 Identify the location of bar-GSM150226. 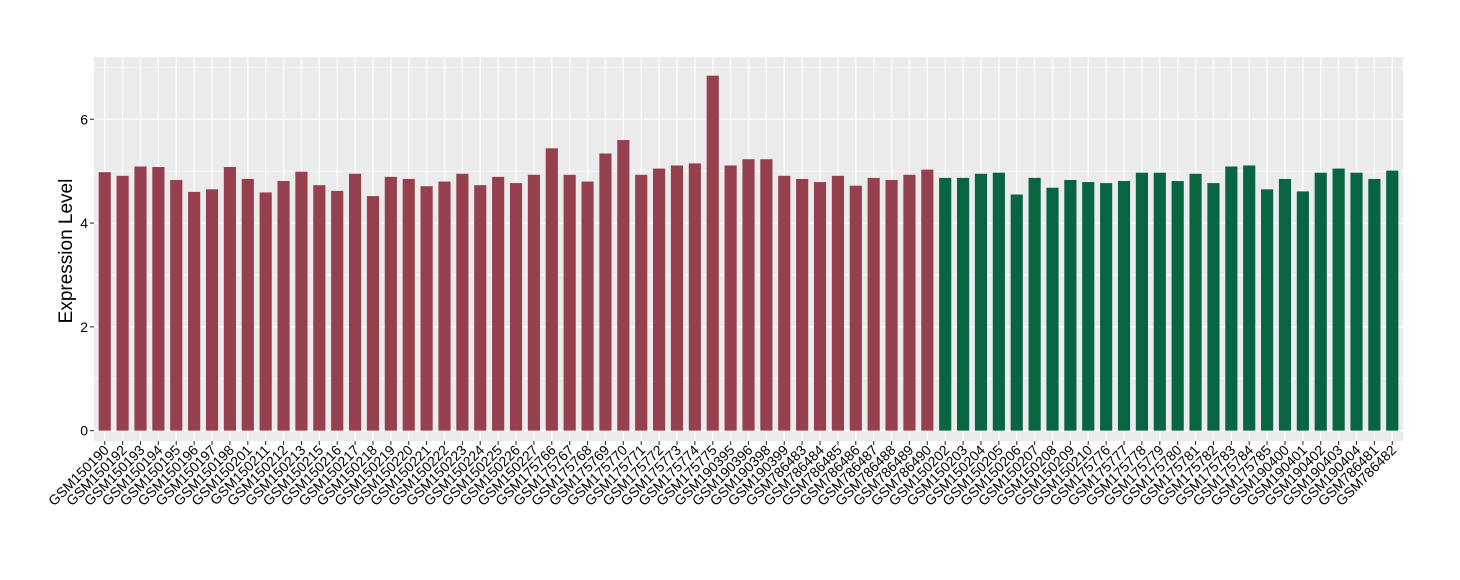
(516, 307).